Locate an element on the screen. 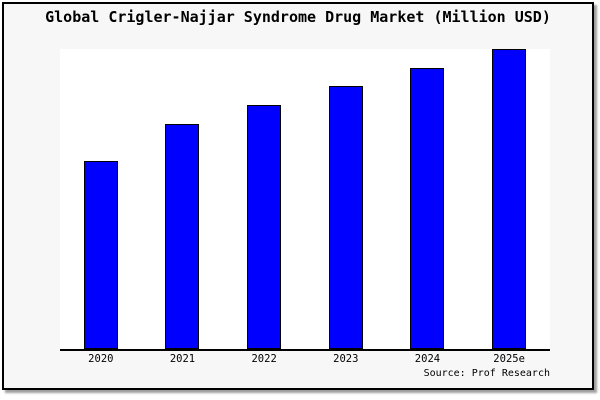 The height and width of the screenshot is (400, 600). bar-2022 is located at coordinates (264, 227).